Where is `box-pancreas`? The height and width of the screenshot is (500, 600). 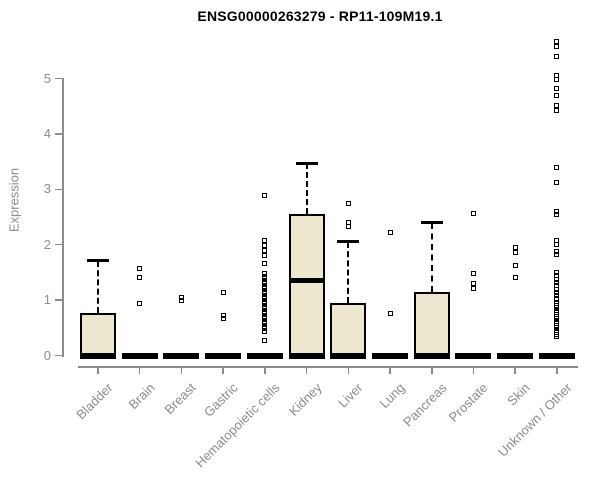
box-pancreas is located at coordinates (431, 324).